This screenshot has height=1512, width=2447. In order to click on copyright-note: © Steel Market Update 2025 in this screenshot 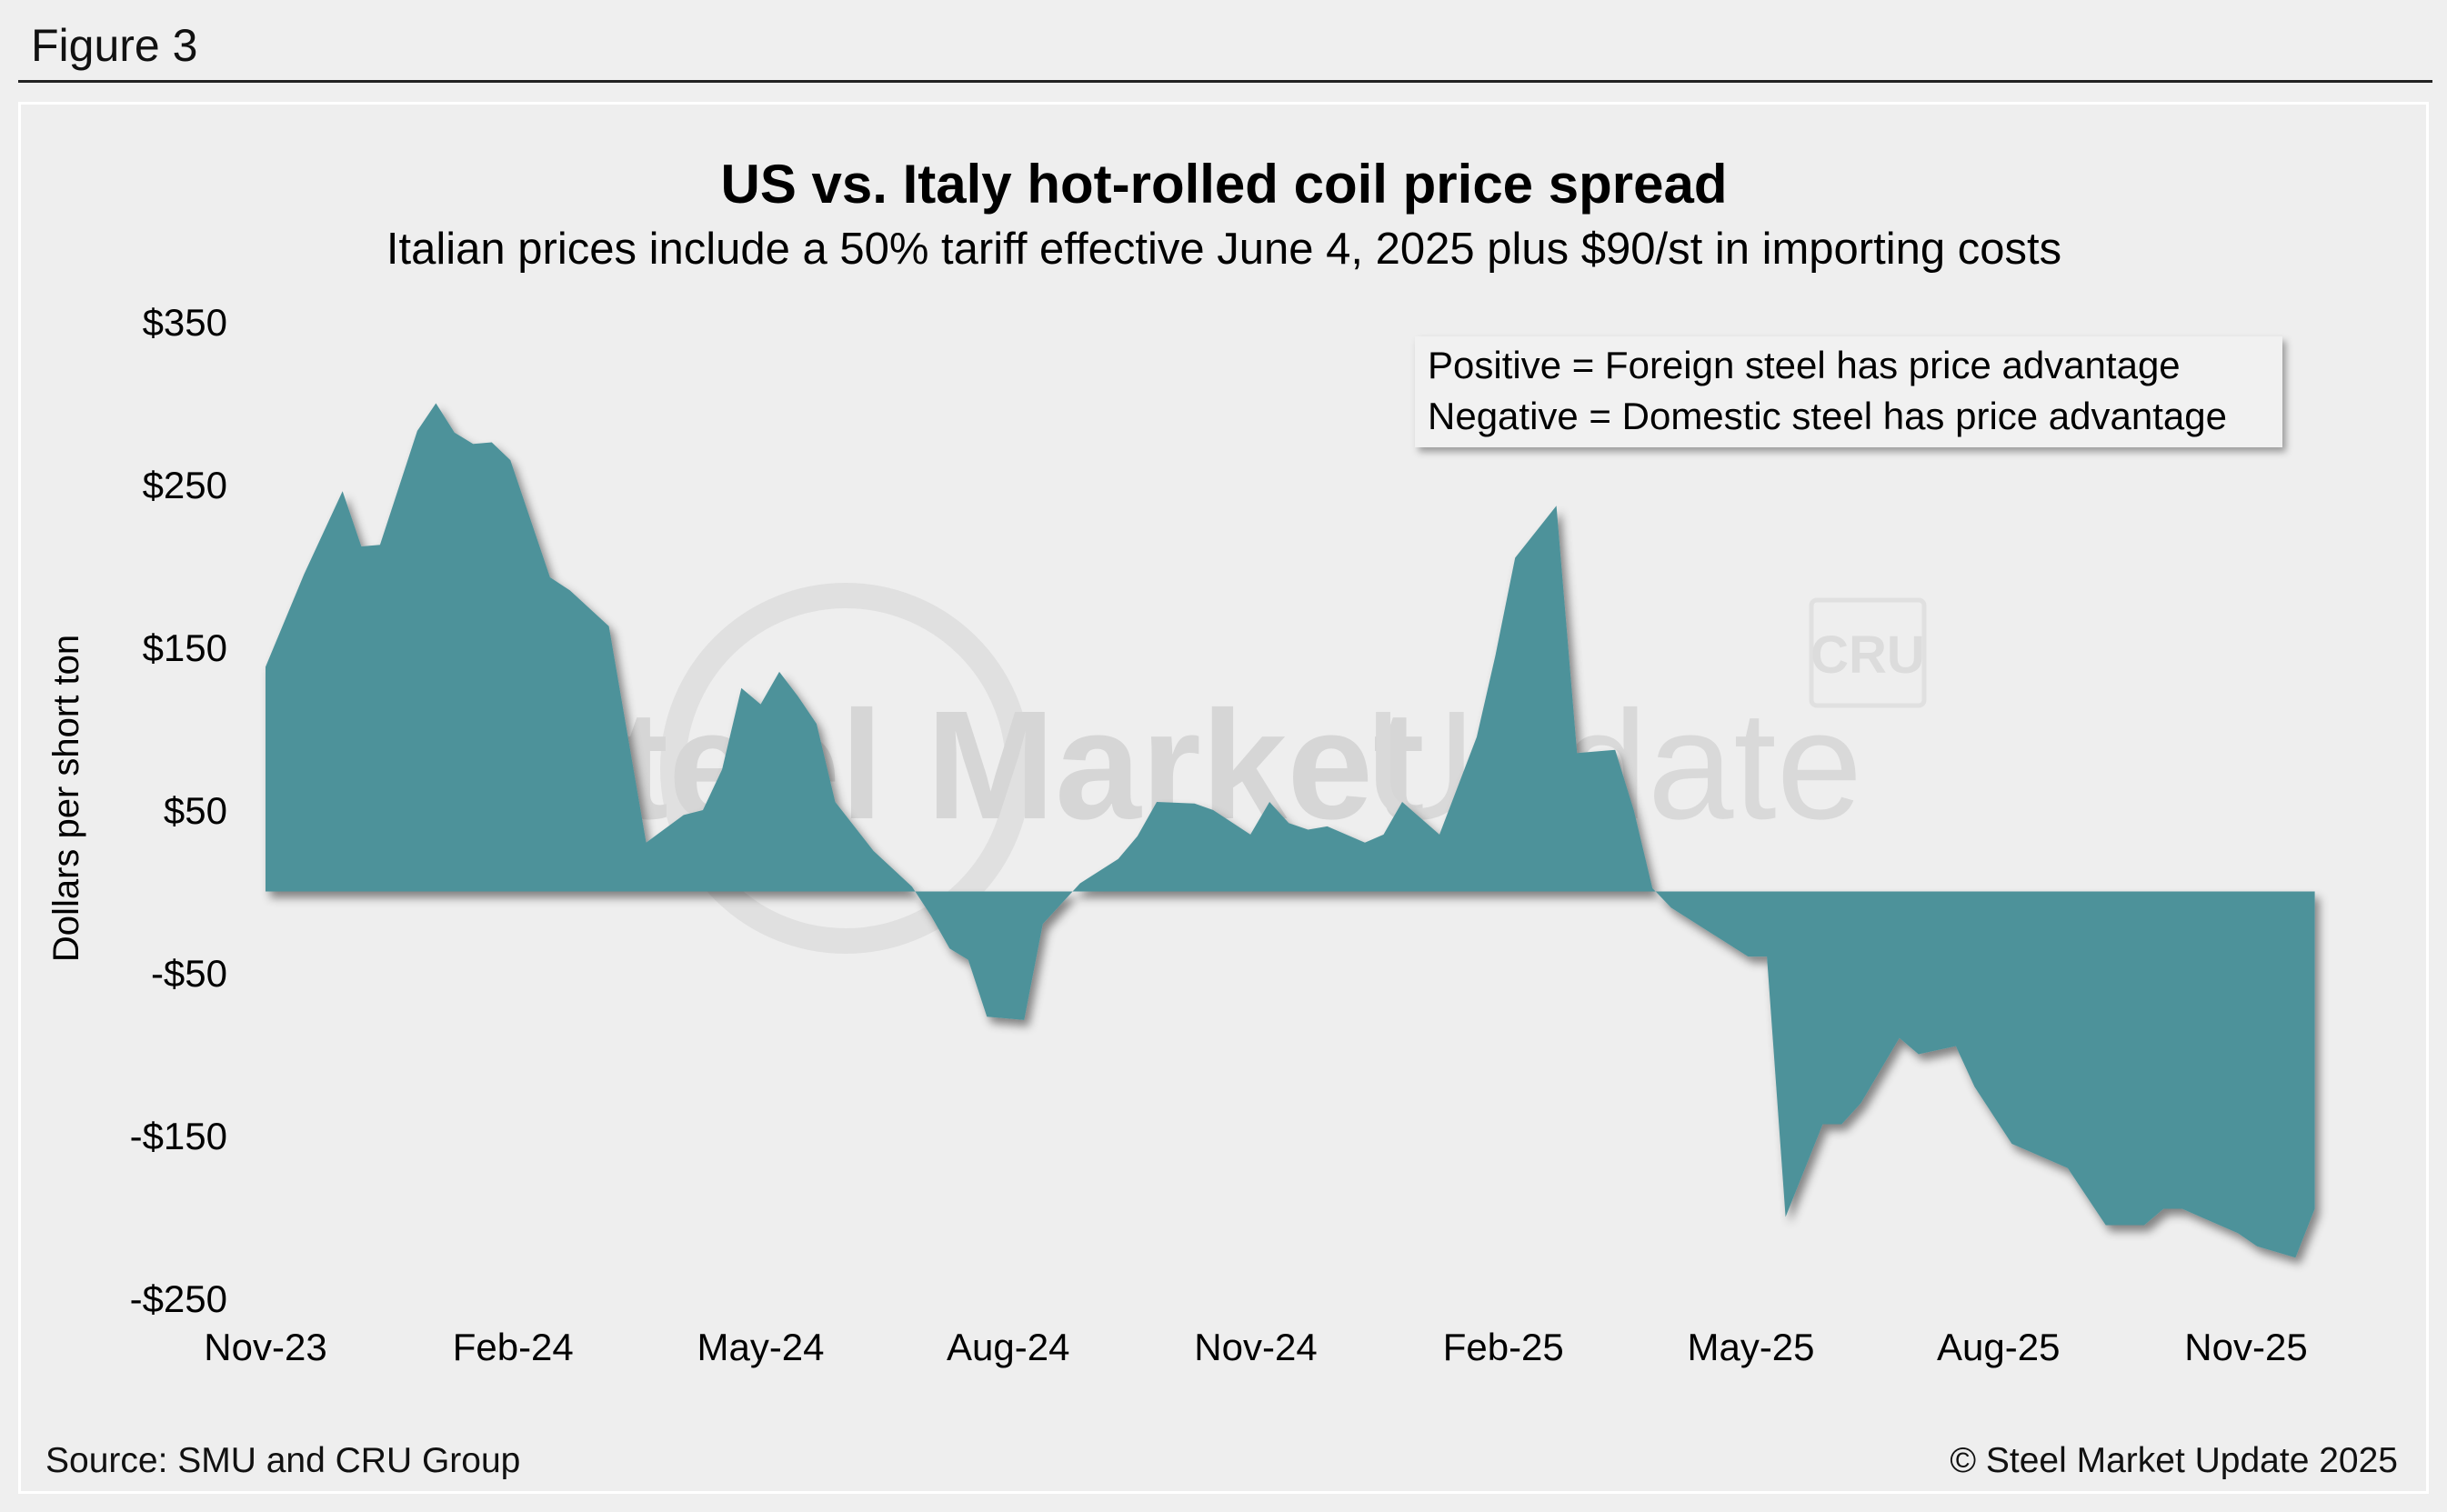, I will do `click(2174, 1460)`.